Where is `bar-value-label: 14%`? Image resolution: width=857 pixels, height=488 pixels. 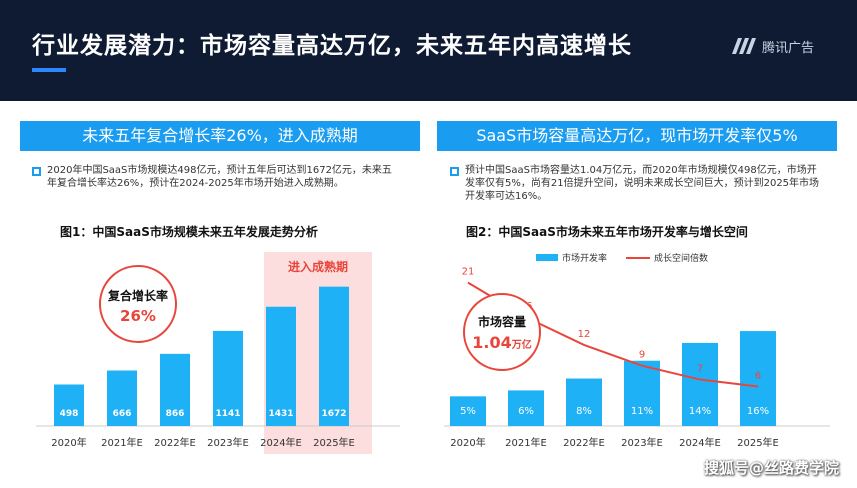
bar-value-label: 14% is located at coordinates (700, 411).